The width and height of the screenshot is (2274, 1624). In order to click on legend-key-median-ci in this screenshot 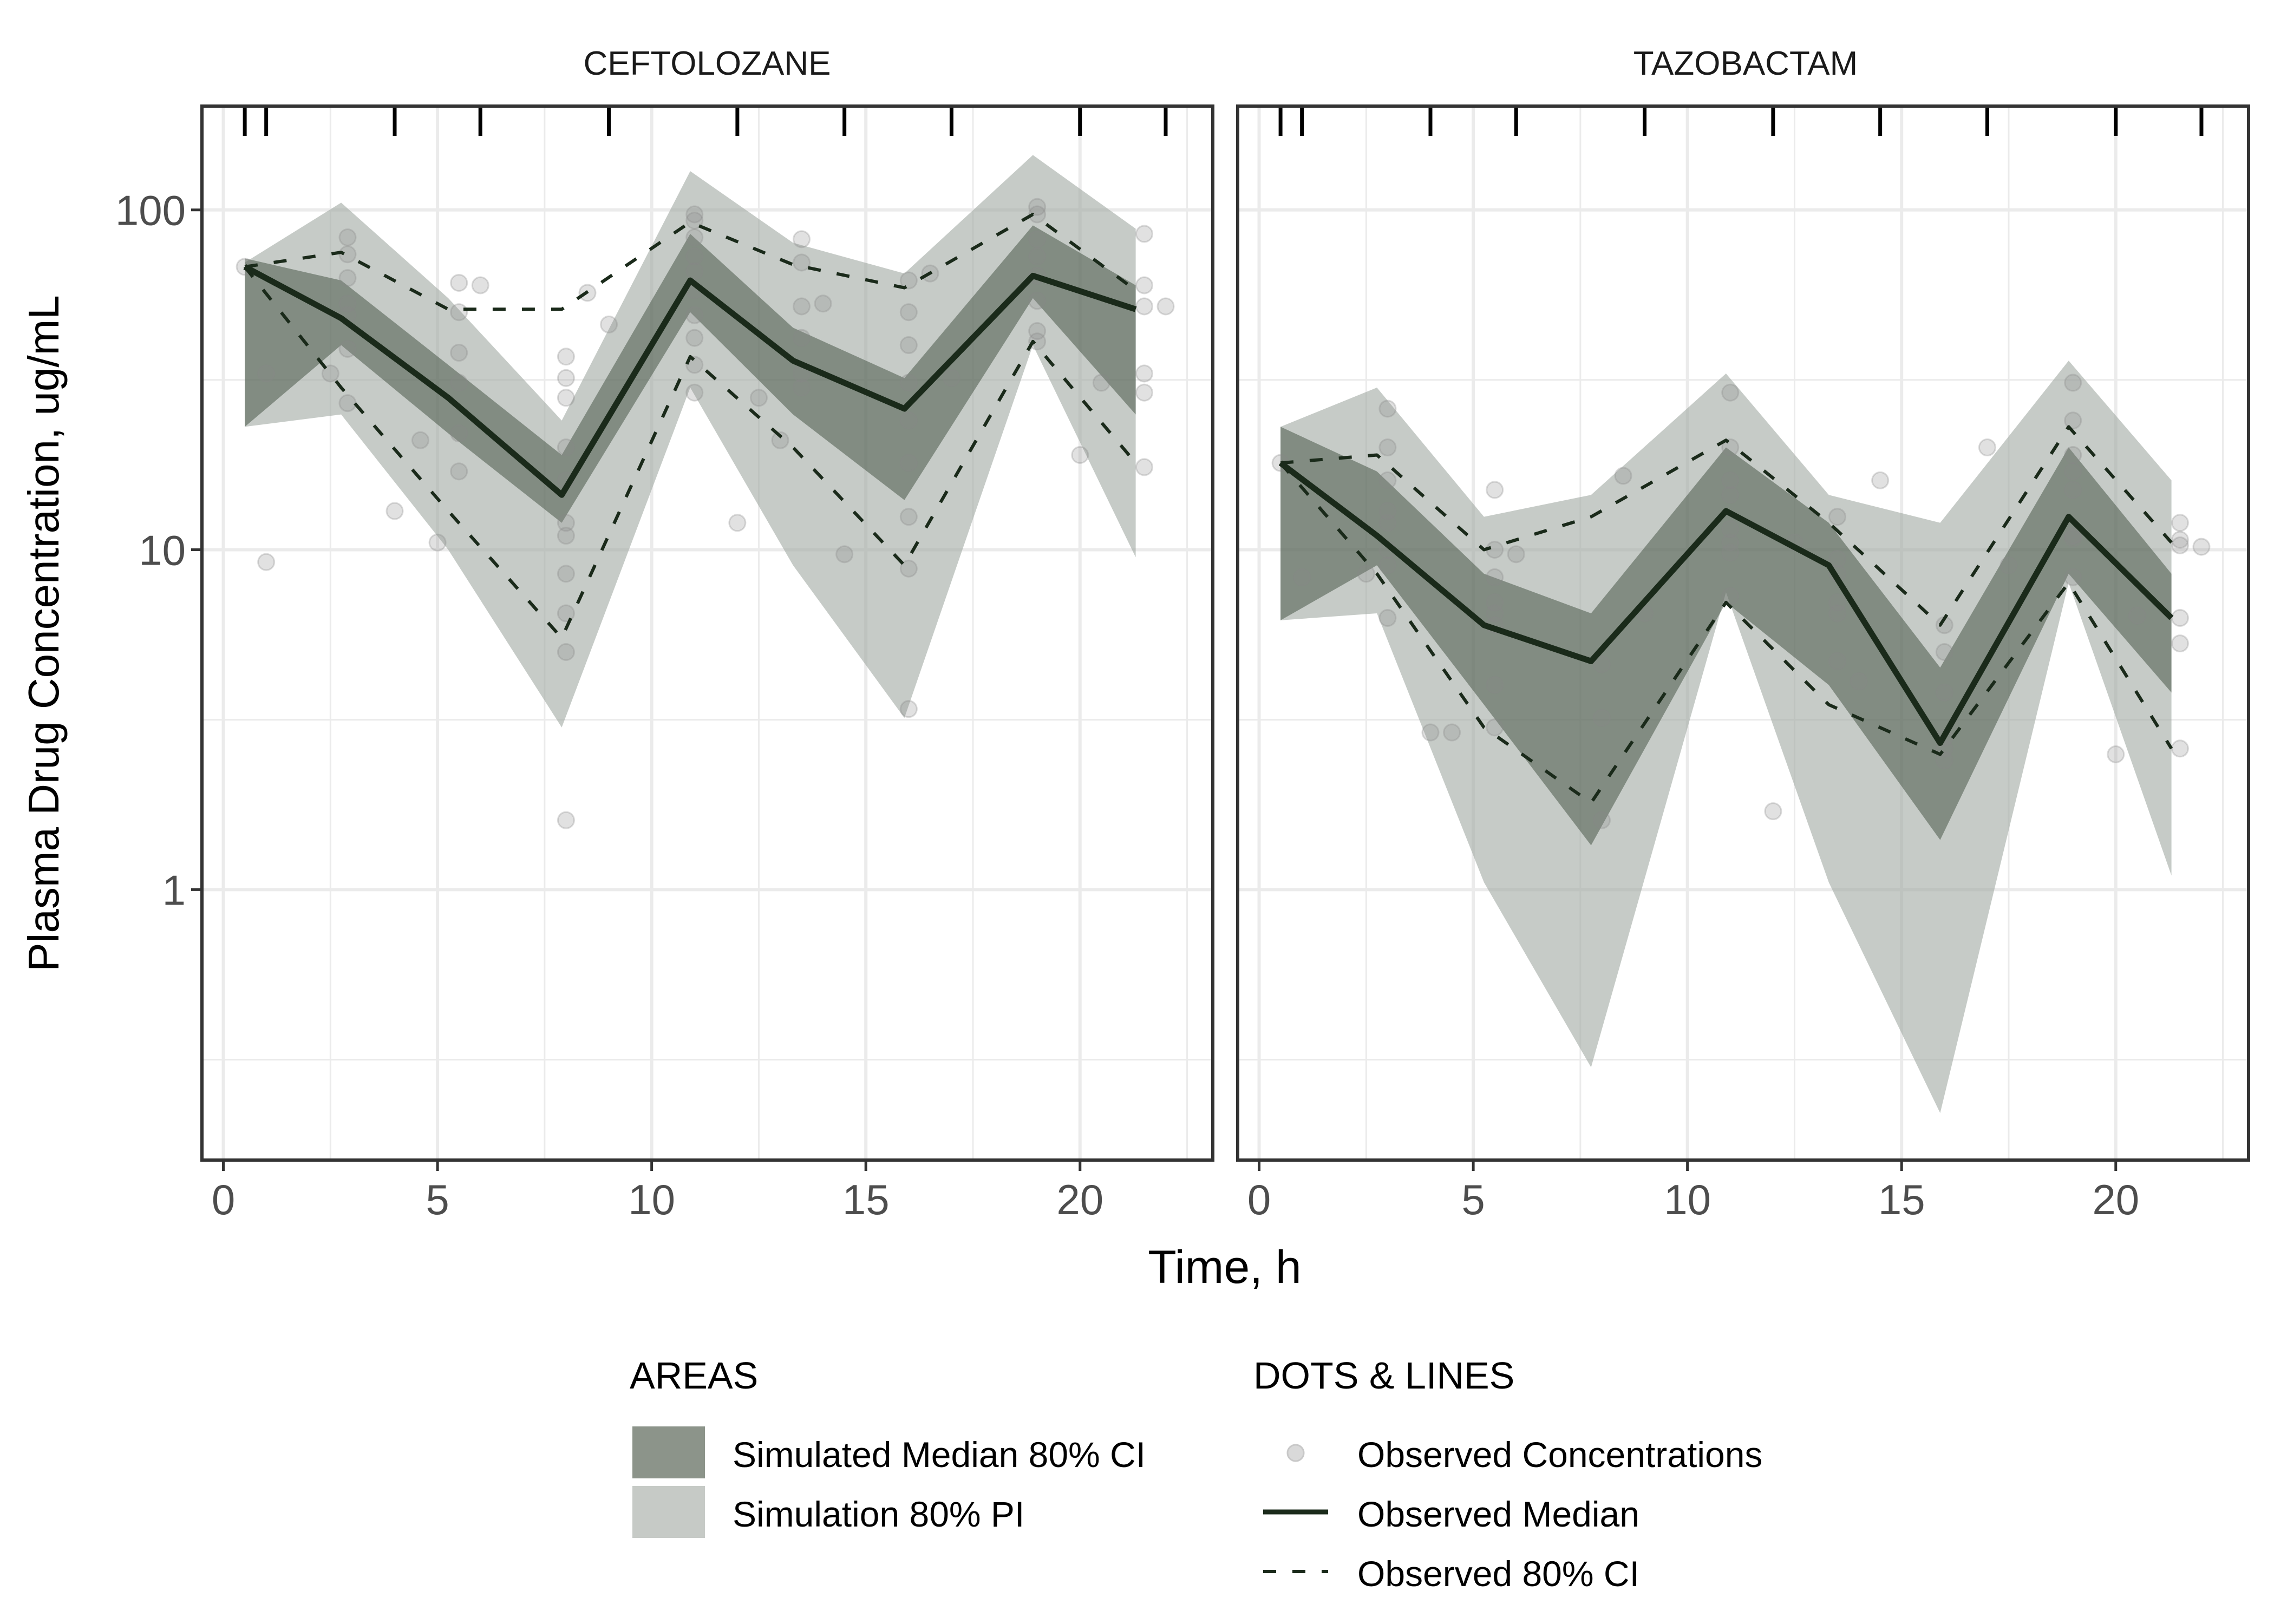, I will do `click(669, 1452)`.